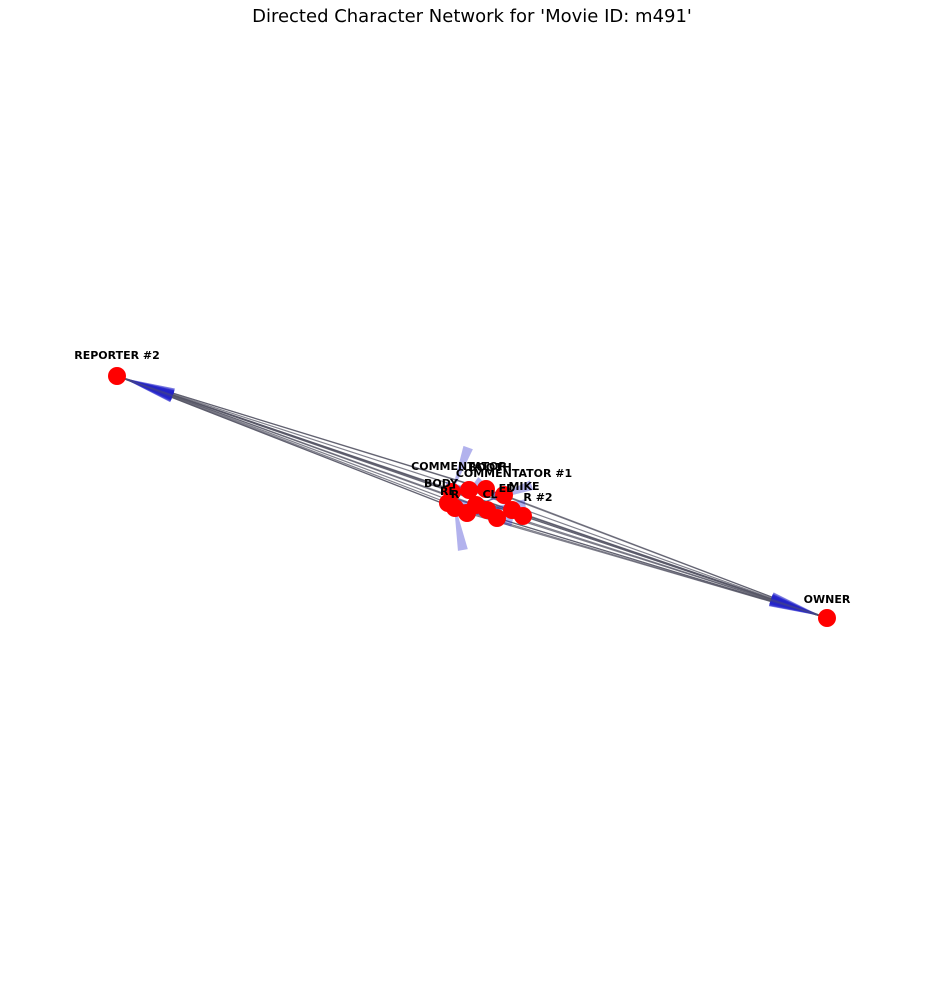 The width and height of the screenshot is (944, 986). I want to click on node-mike, so click(504, 495).